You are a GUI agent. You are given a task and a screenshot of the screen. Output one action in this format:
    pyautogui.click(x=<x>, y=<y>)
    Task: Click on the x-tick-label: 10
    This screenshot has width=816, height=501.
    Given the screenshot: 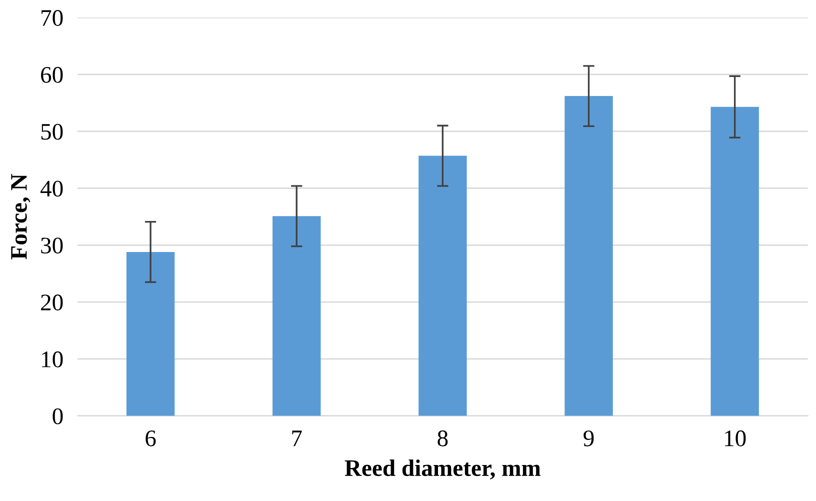 What is the action you would take?
    pyautogui.click(x=735, y=438)
    